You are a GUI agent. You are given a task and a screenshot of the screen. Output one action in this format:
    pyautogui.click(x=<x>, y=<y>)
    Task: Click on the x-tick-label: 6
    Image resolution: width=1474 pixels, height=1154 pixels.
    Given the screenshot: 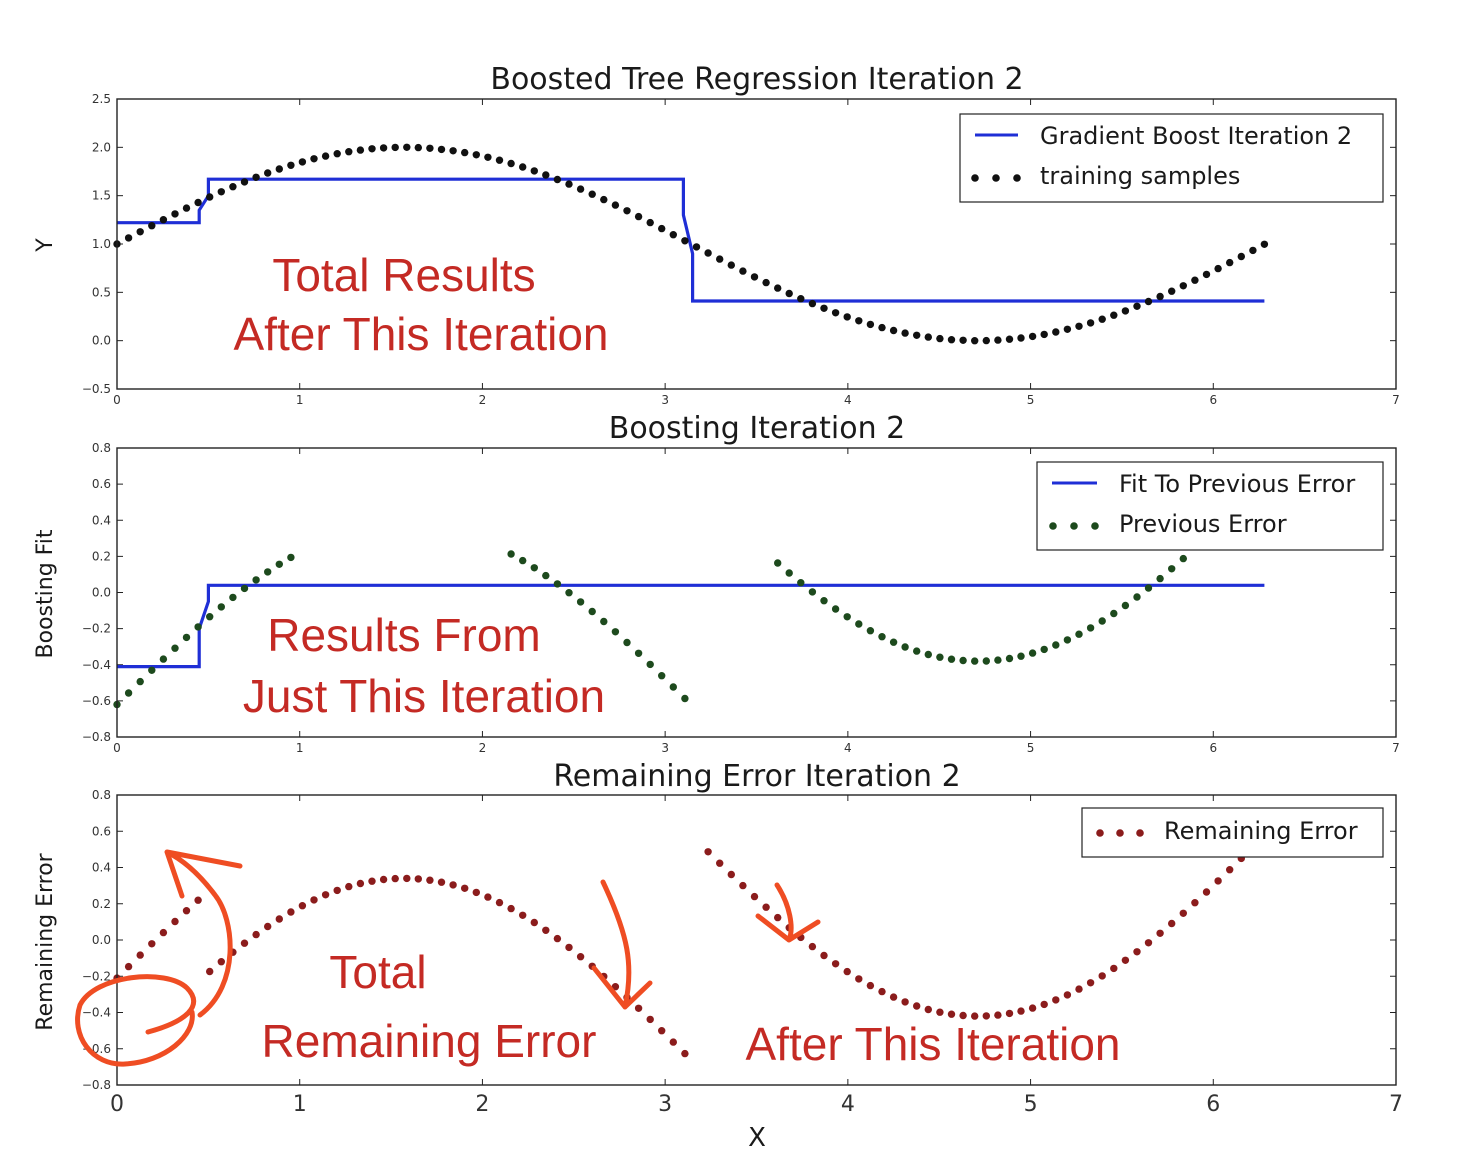 What is the action you would take?
    pyautogui.click(x=1213, y=748)
    